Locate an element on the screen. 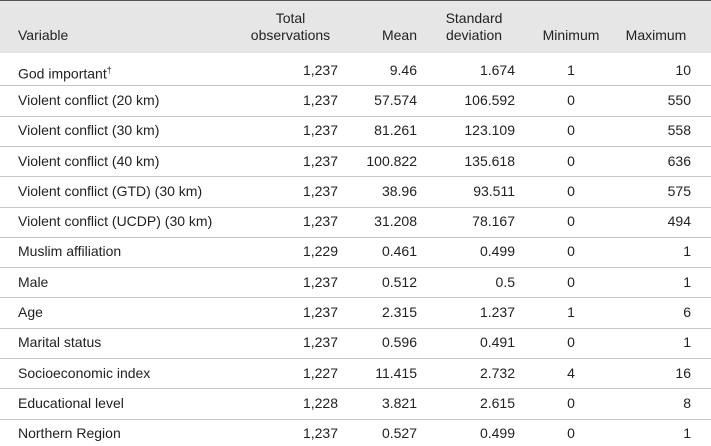 The width and height of the screenshot is (711, 446). cell-value: 10 is located at coordinates (683, 69).